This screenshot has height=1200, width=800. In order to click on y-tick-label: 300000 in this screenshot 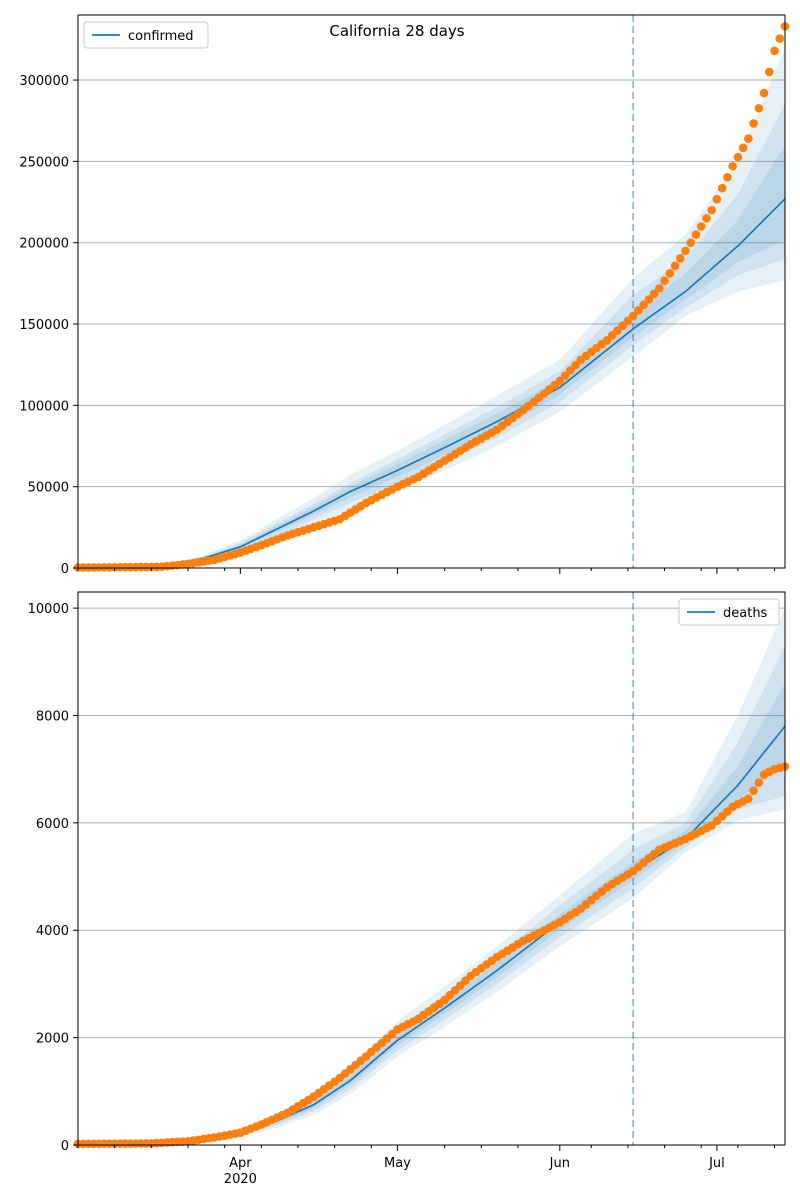, I will do `click(44, 81)`.